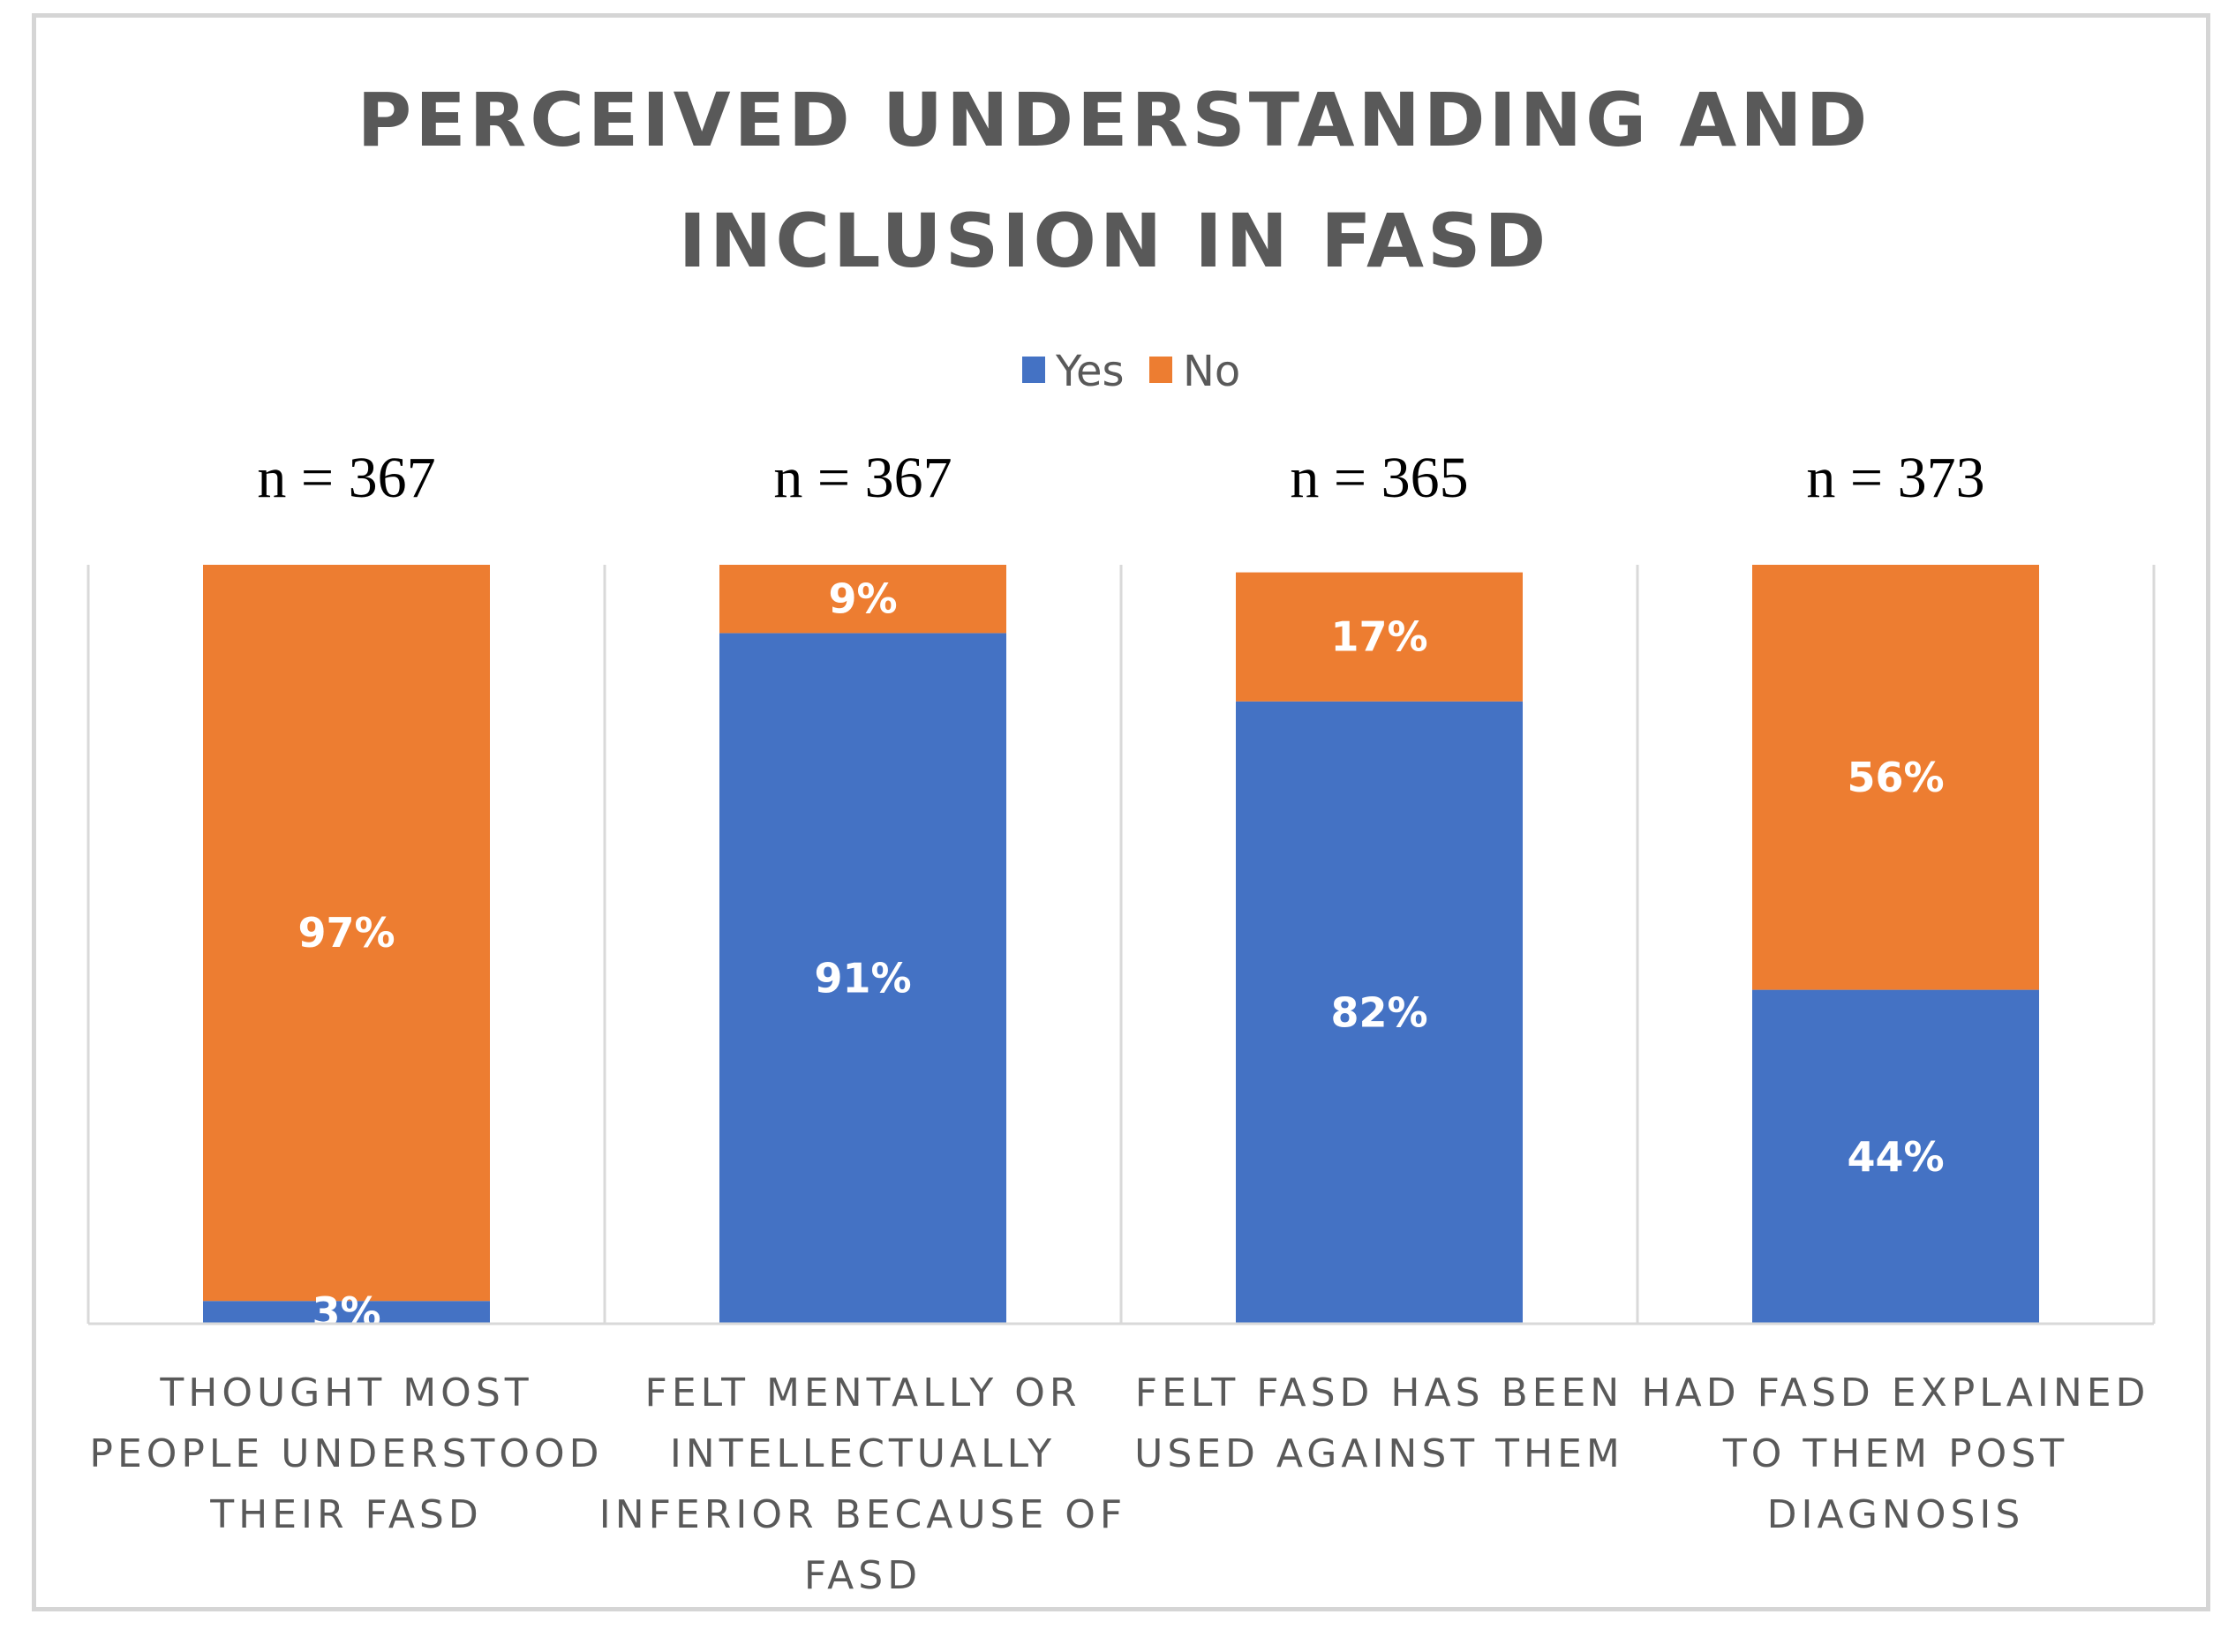 This screenshot has width=2228, height=1652. I want to click on data-label-yes: 3%, so click(346, 1312).